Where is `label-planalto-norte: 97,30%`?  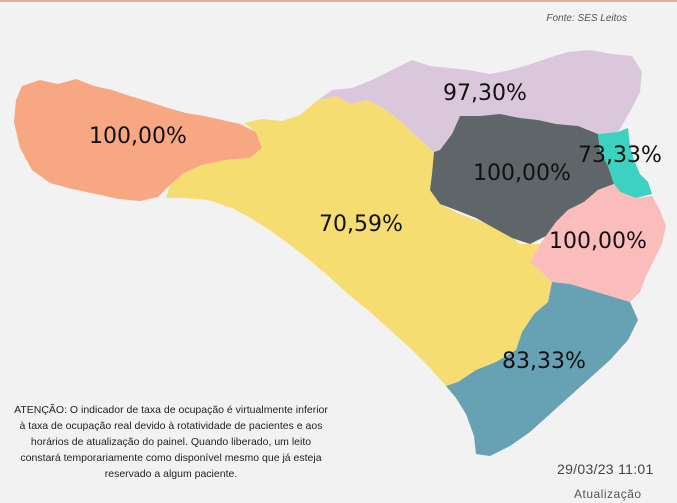 label-planalto-norte: 97,30% is located at coordinates (485, 93).